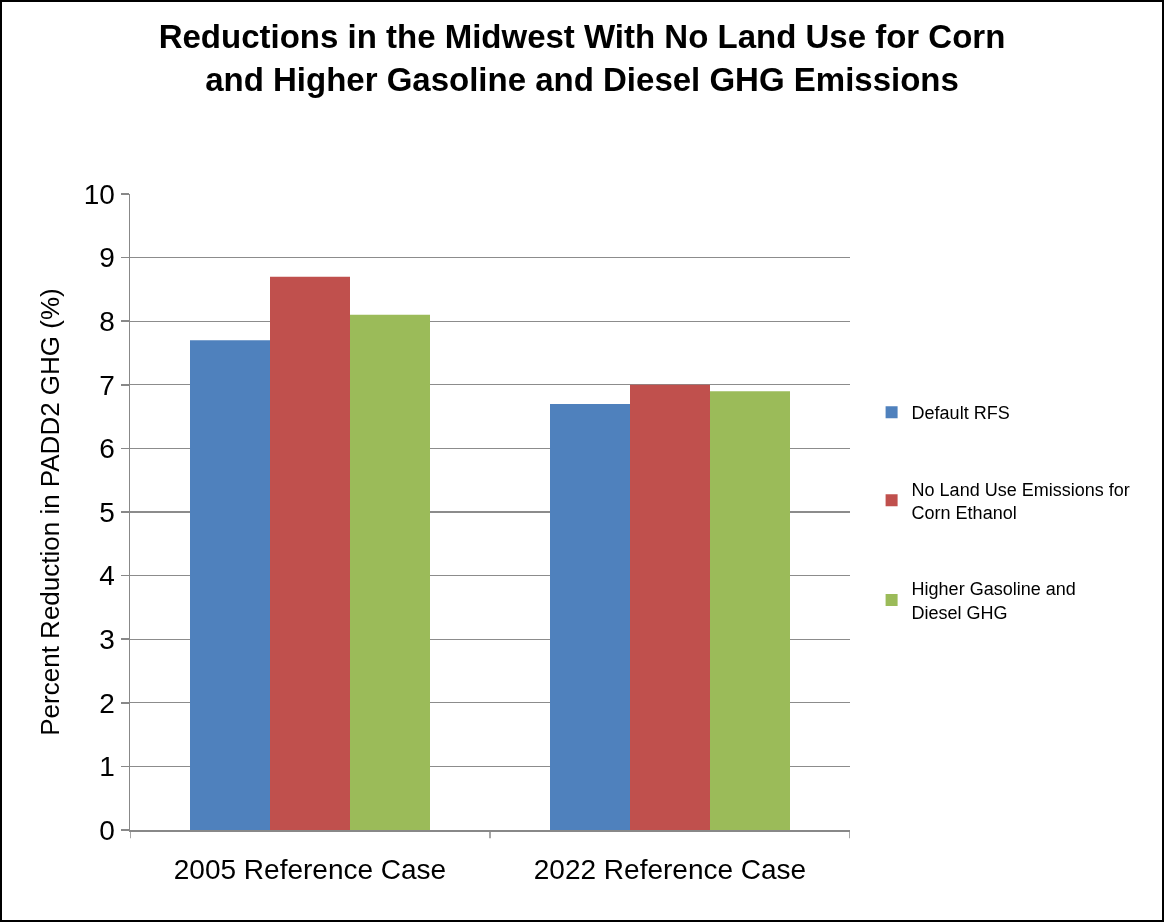  I want to click on y-tick-label: 8, so click(107, 321).